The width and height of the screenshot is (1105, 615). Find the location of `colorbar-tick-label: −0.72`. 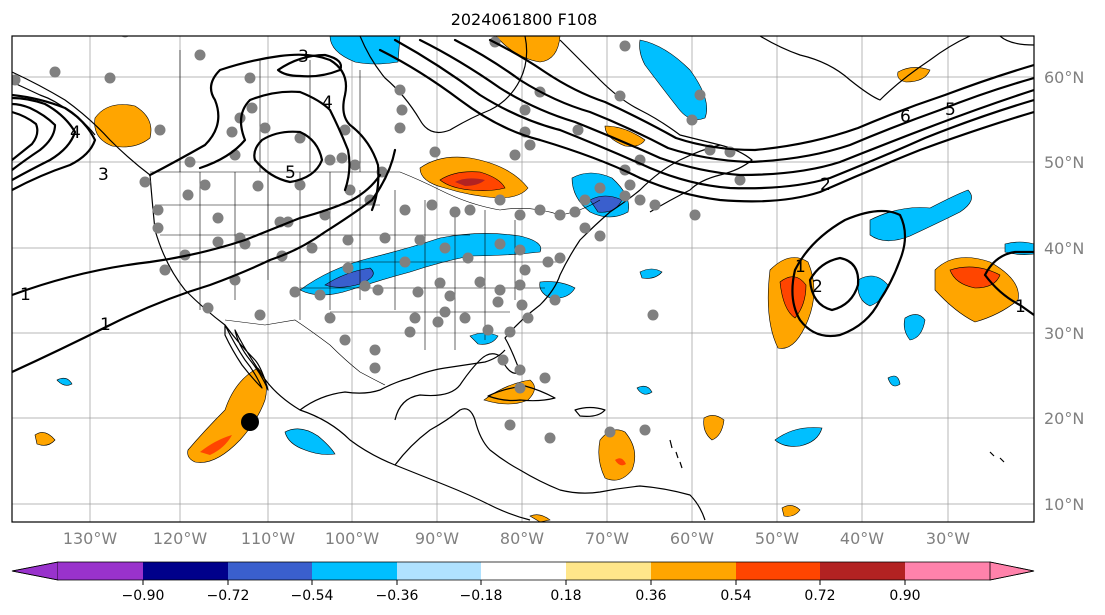

colorbar-tick-label: −0.72 is located at coordinates (228, 596).